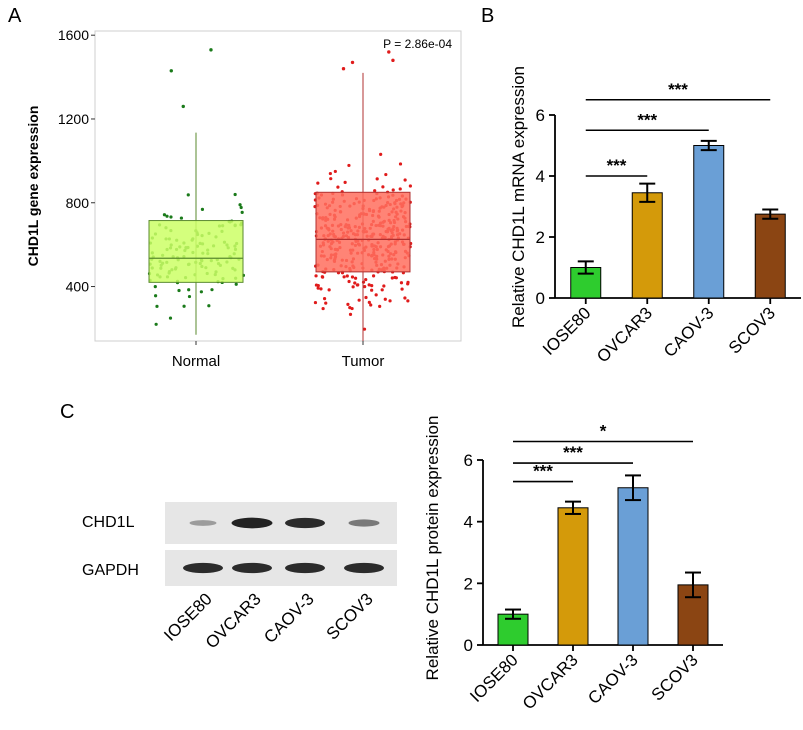  I want to click on y-tick-label: 6, so click(540, 115).